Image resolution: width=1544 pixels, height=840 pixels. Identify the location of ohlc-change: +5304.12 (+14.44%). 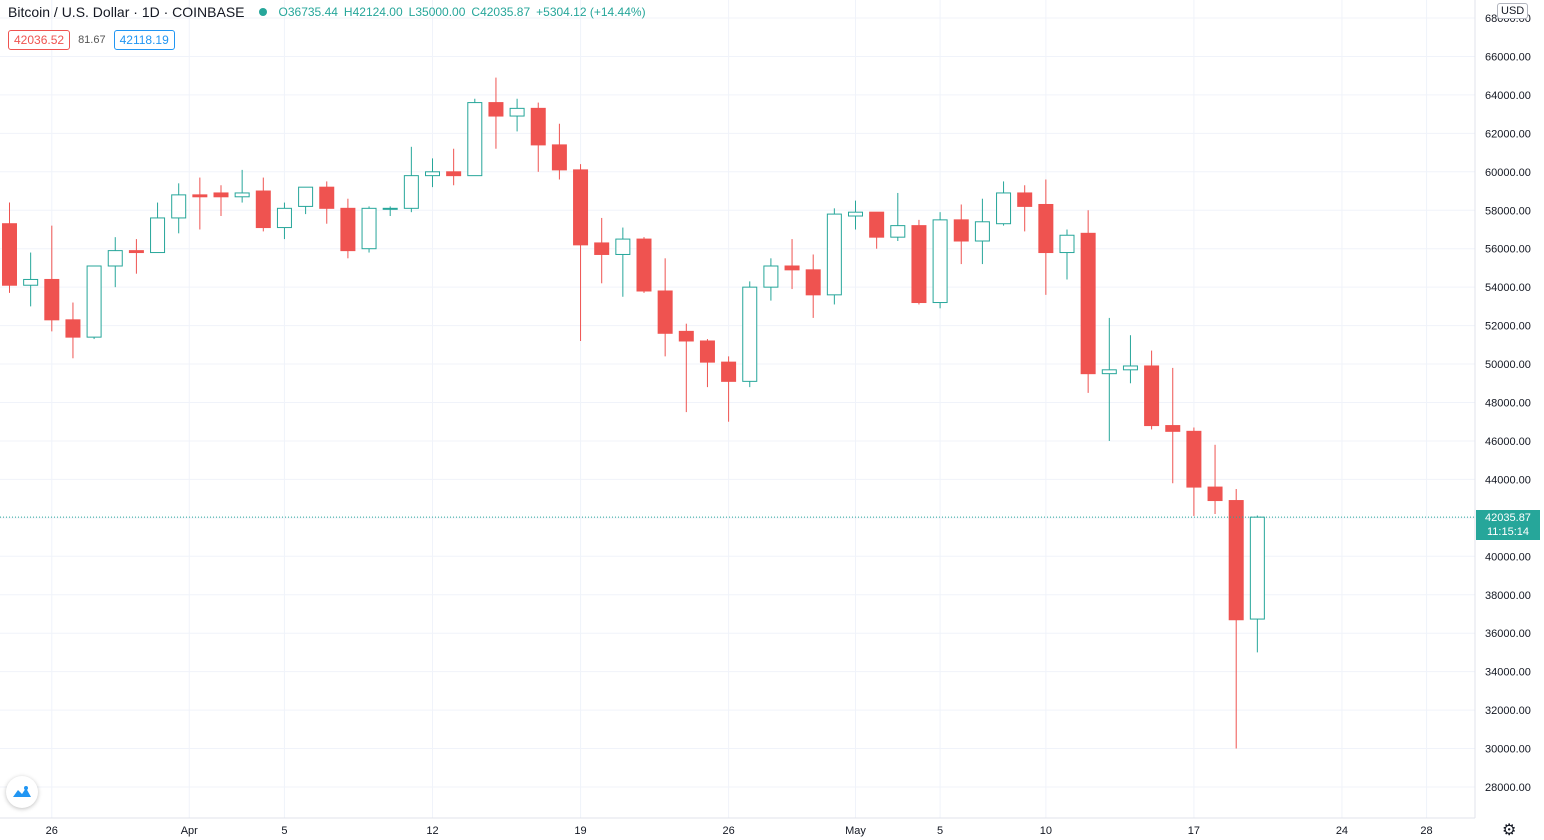
(591, 12).